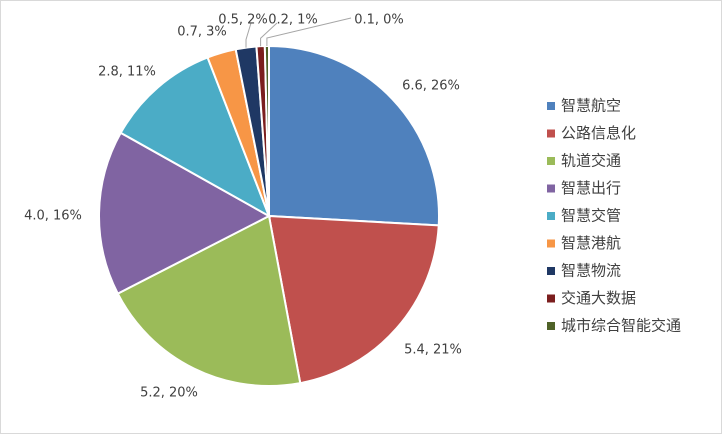 Image resolution: width=722 pixels, height=435 pixels. What do you see at coordinates (598, 298) in the screenshot?
I see `legend-label-8: 交通大数据` at bounding box center [598, 298].